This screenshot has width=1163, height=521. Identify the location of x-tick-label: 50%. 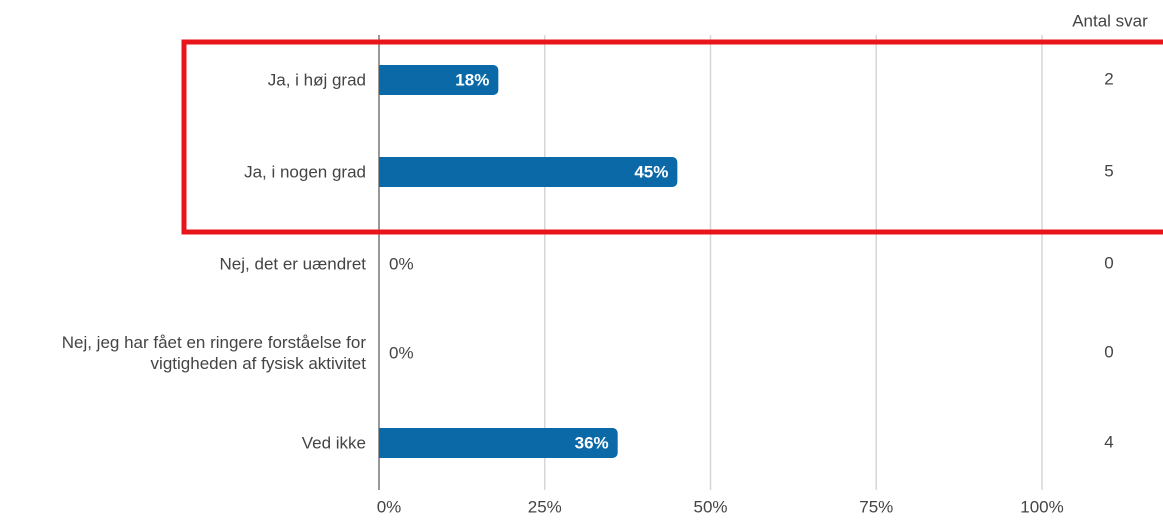
(710, 506).